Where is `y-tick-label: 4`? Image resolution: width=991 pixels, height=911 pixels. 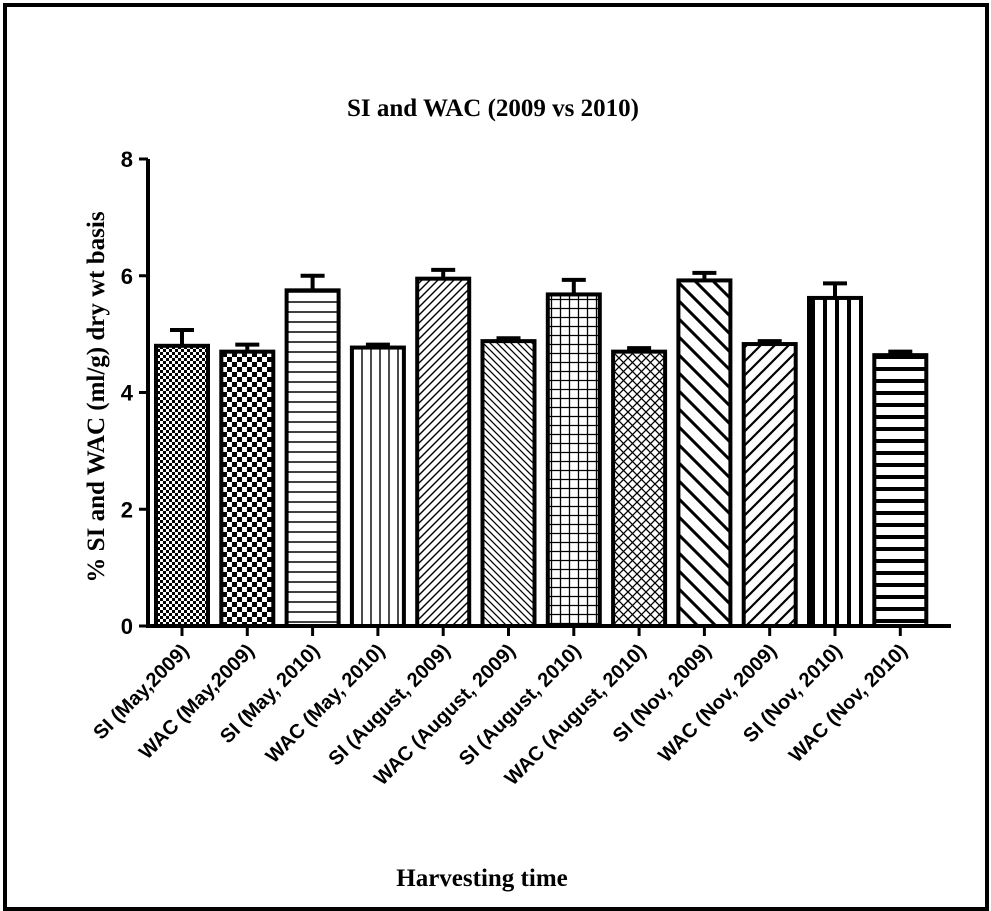 y-tick-label: 4 is located at coordinates (127, 393).